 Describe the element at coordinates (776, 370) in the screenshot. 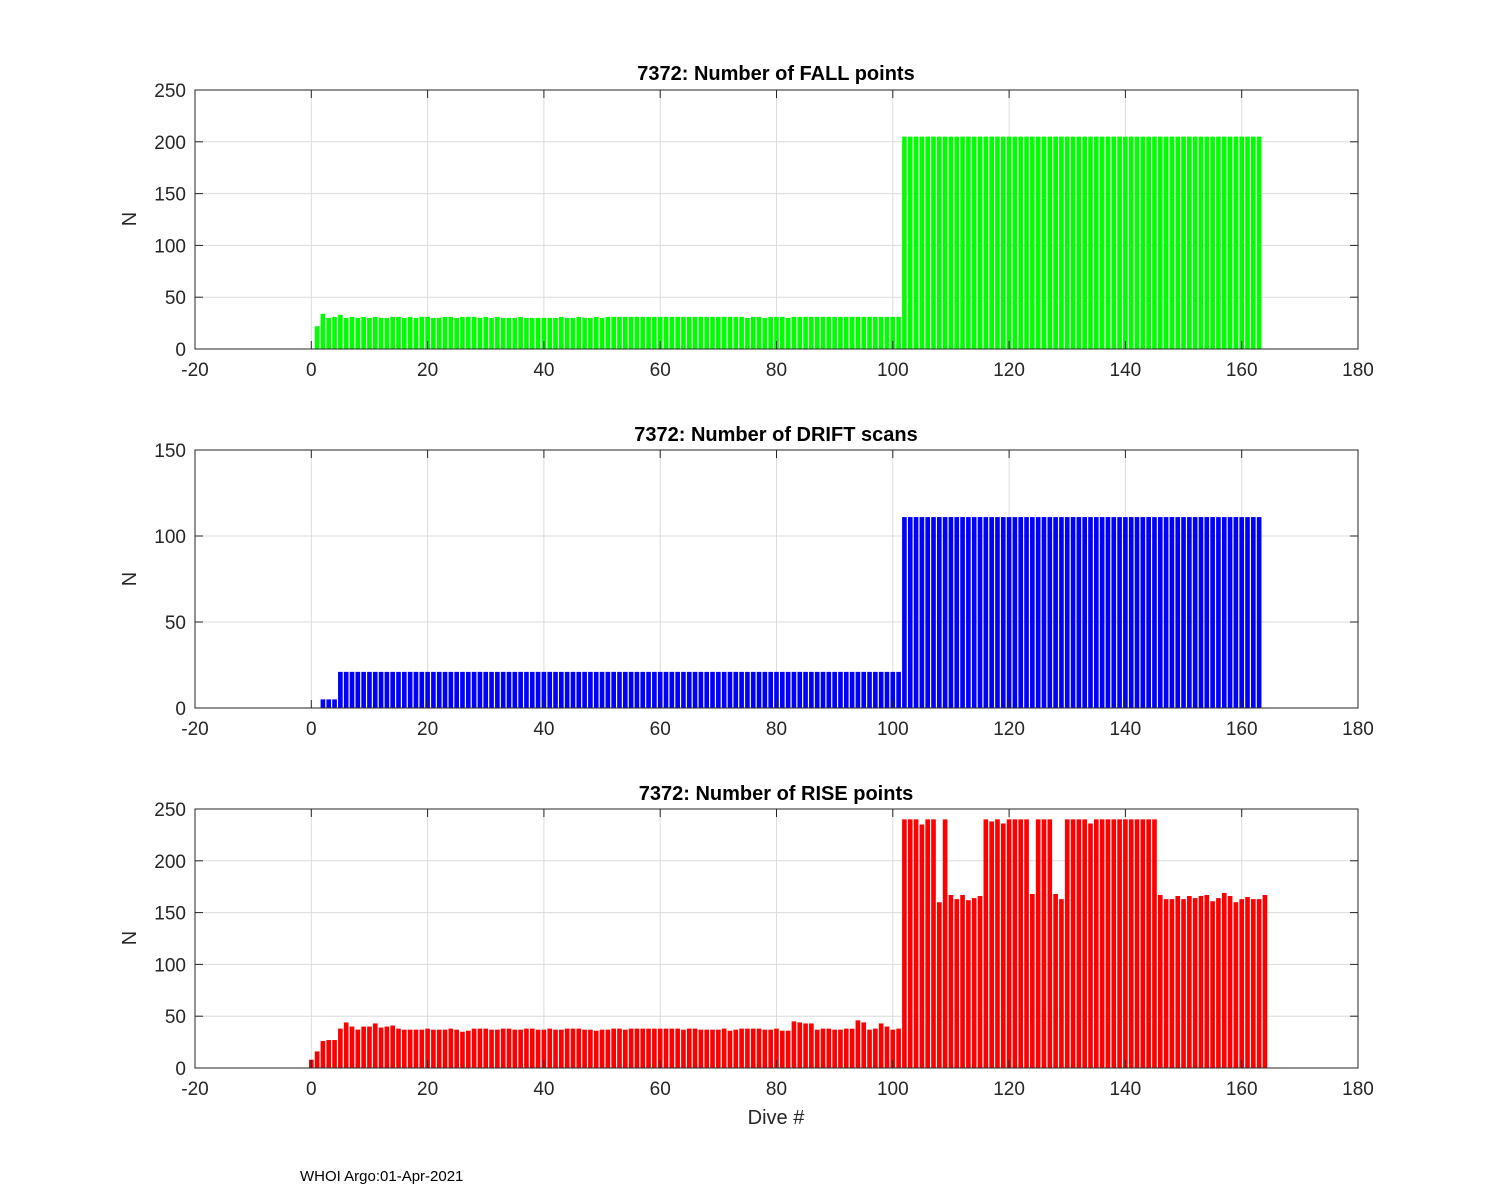

I see `x-tick-label: 80` at that location.